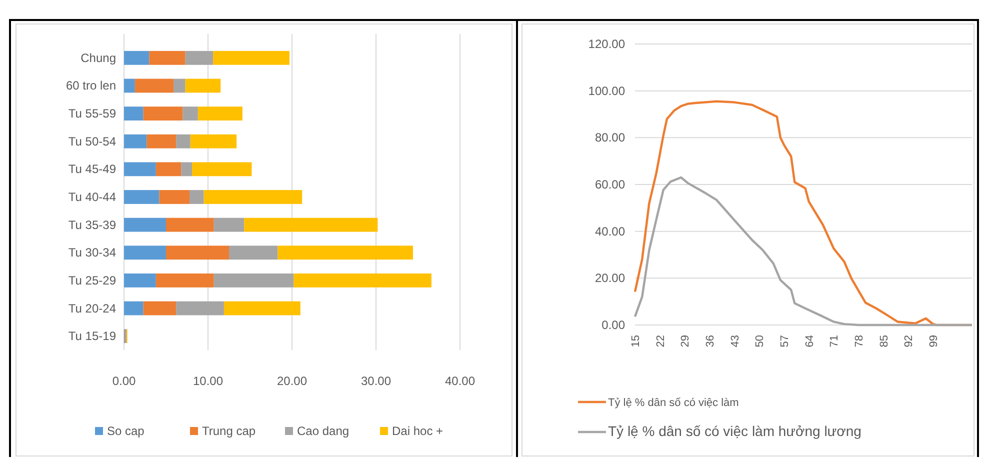 The height and width of the screenshot is (465, 988). What do you see at coordinates (229, 431) in the screenshot?
I see `legend-label: Trung cap` at bounding box center [229, 431].